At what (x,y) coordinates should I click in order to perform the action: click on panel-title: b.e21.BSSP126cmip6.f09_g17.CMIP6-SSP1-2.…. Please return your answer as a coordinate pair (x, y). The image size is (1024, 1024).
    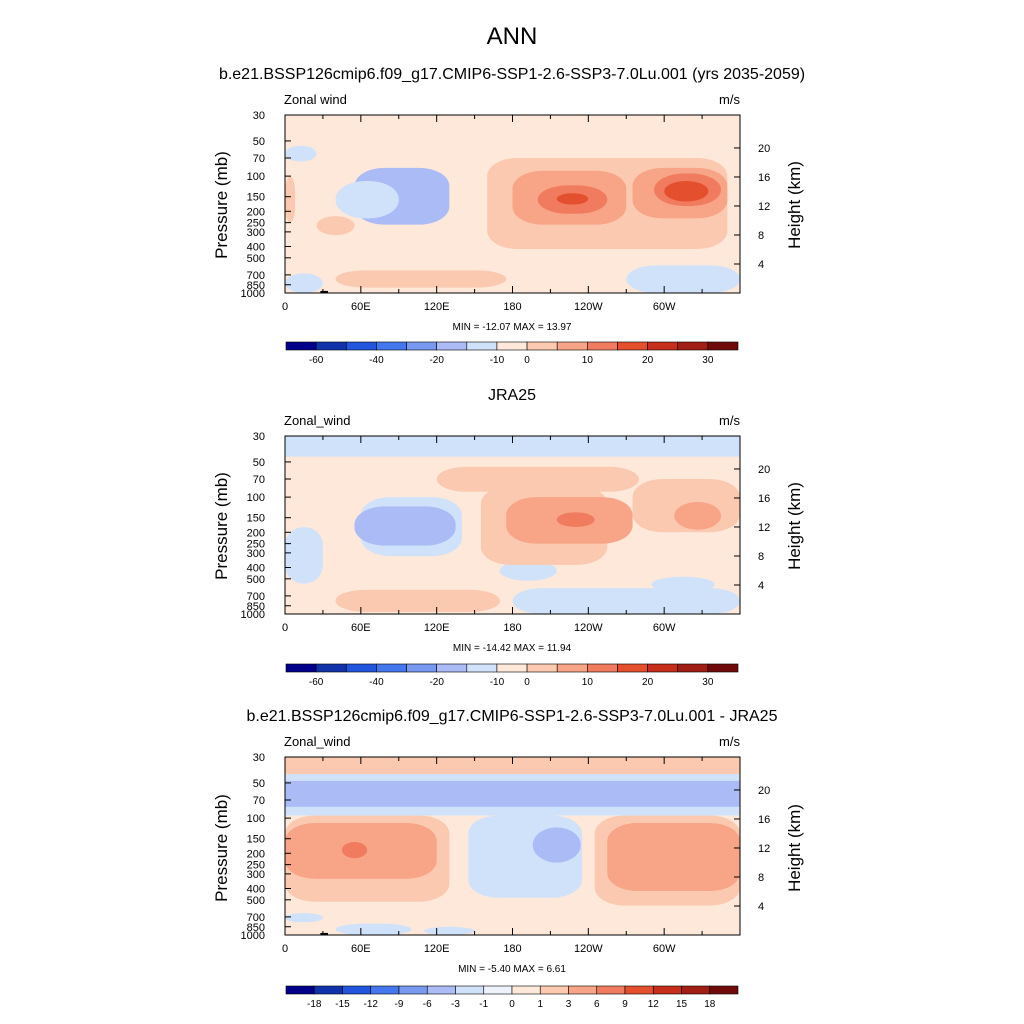
    Looking at the image, I should click on (512, 716).